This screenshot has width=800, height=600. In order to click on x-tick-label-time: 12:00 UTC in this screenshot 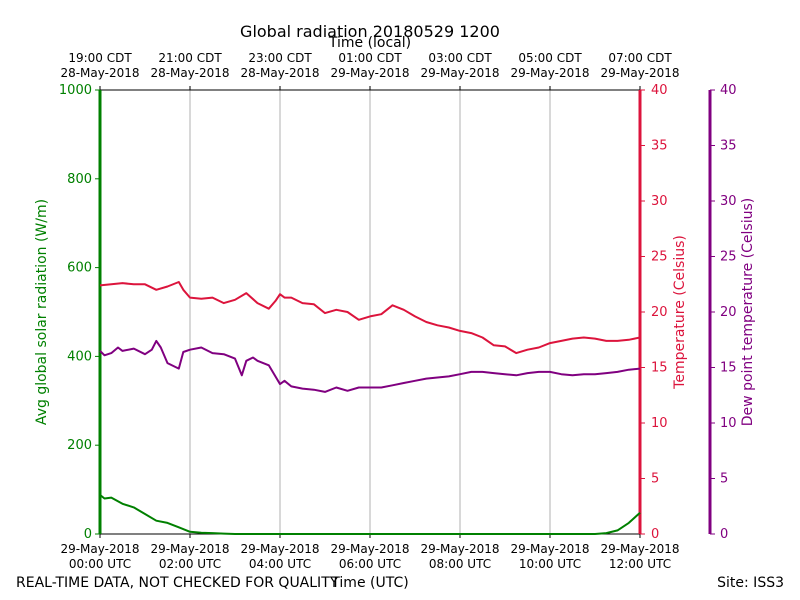, I will do `click(640, 564)`.